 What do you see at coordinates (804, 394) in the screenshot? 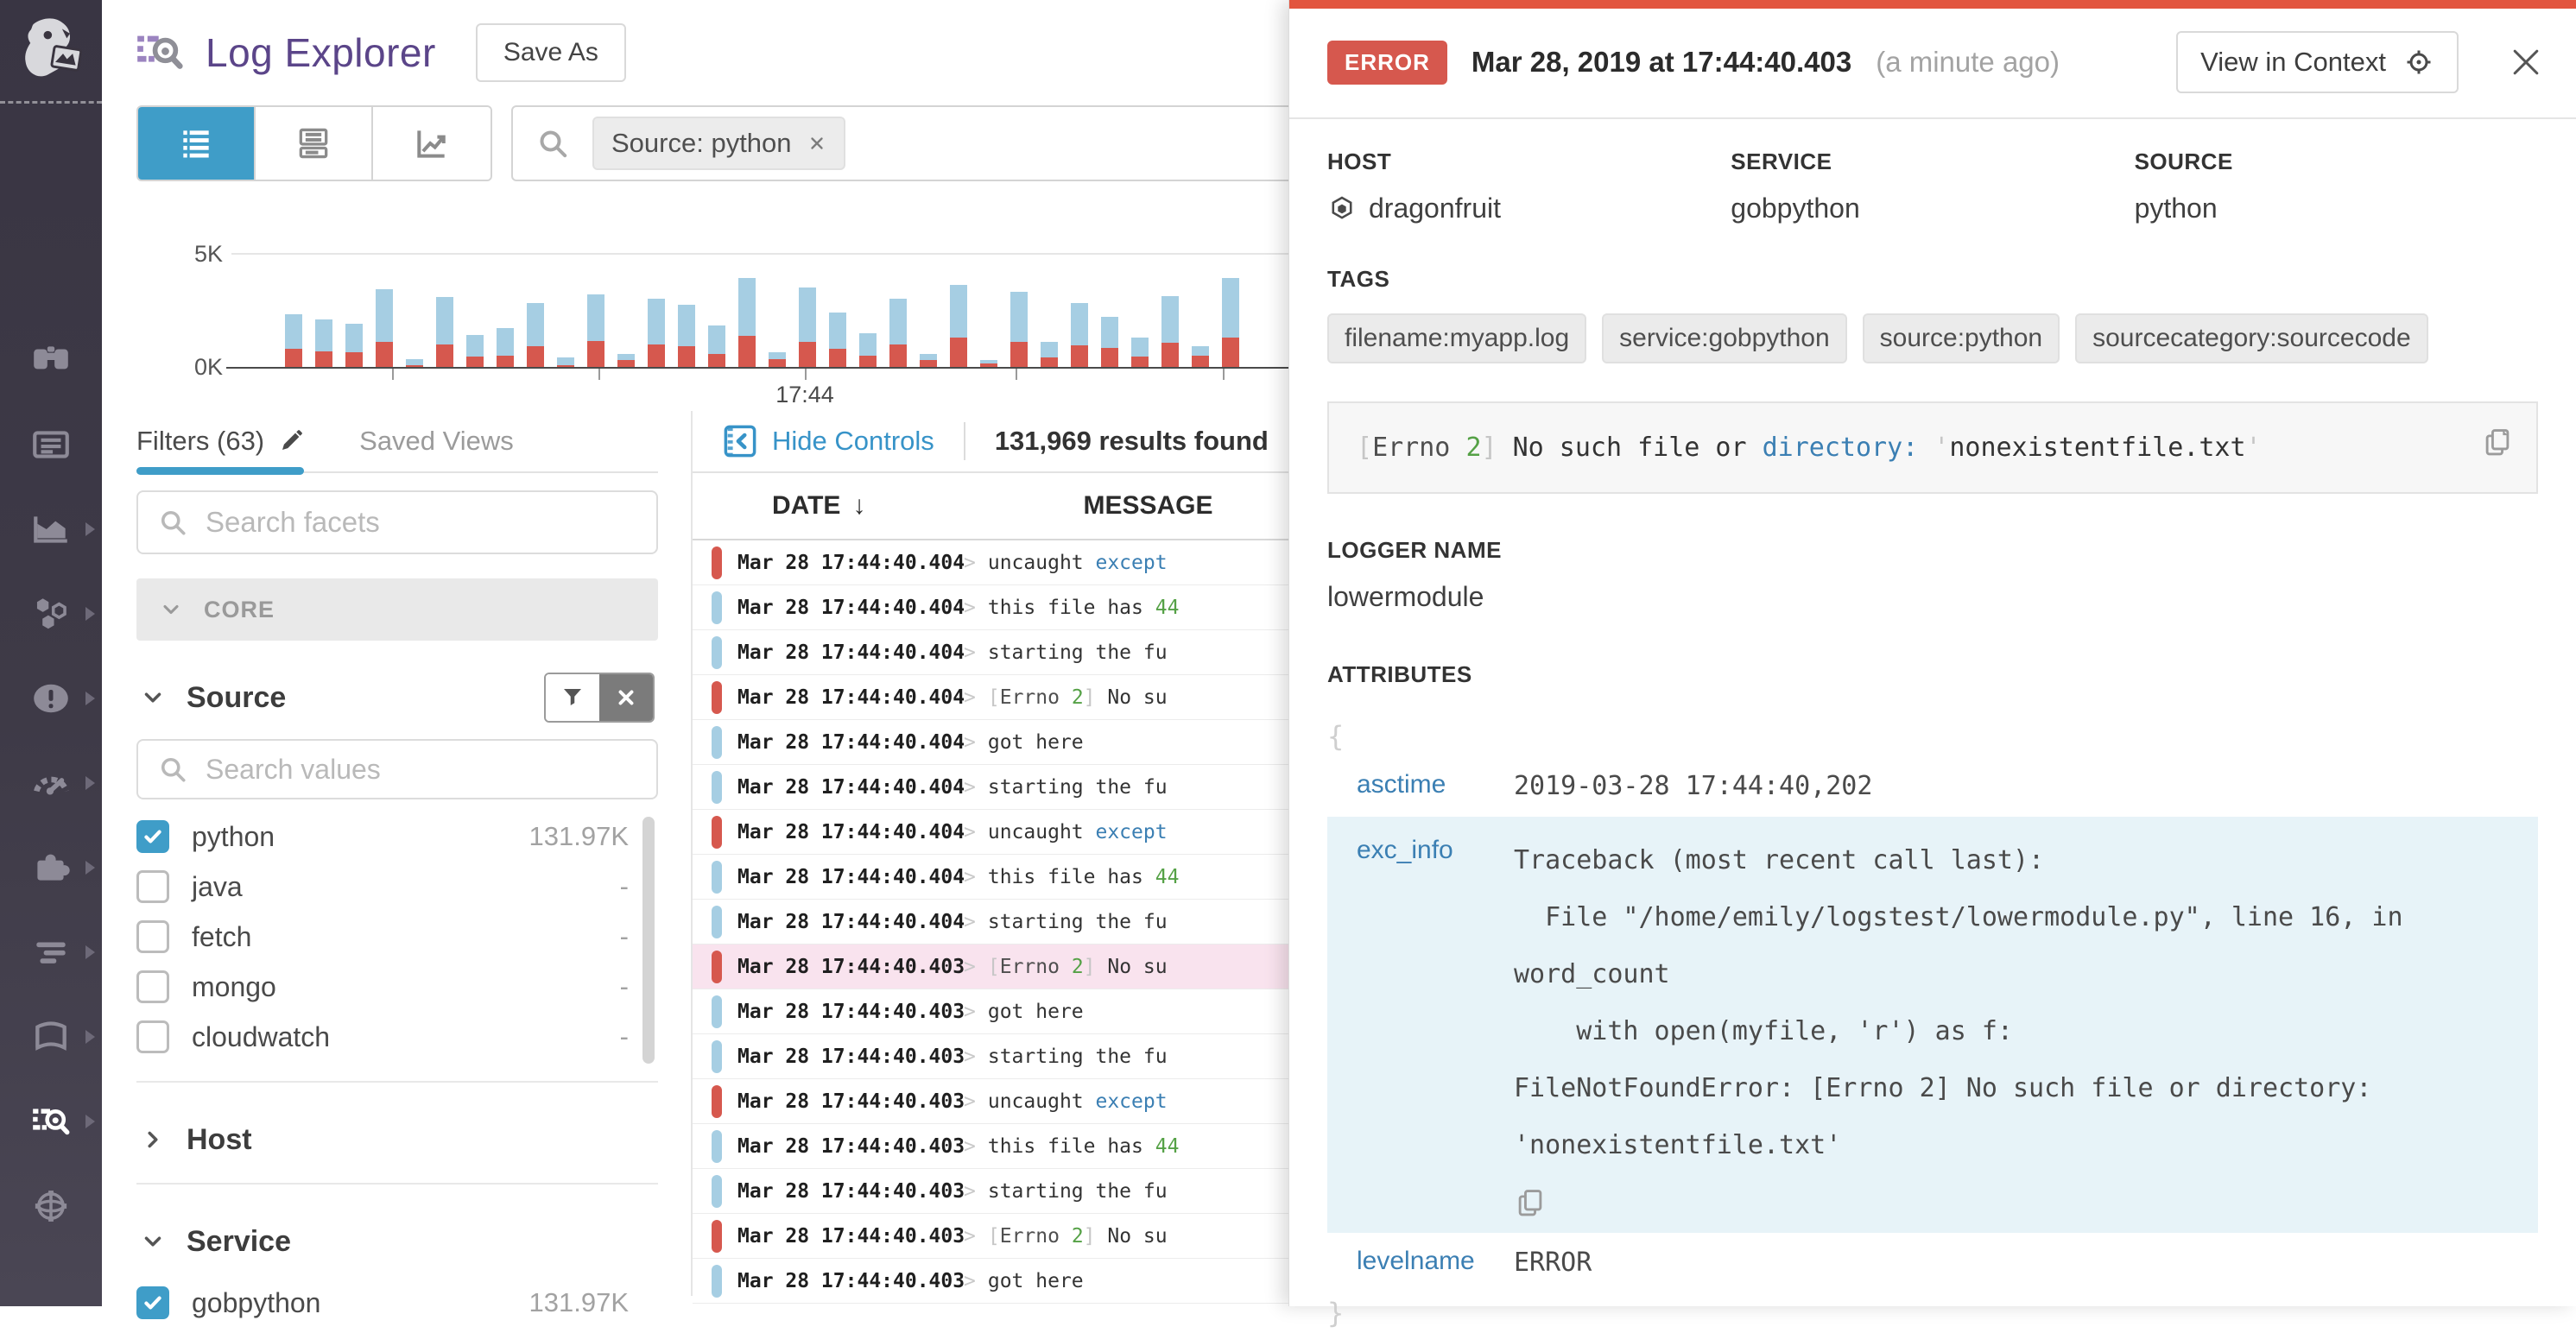
I see `x-axis-label: 17:44` at bounding box center [804, 394].